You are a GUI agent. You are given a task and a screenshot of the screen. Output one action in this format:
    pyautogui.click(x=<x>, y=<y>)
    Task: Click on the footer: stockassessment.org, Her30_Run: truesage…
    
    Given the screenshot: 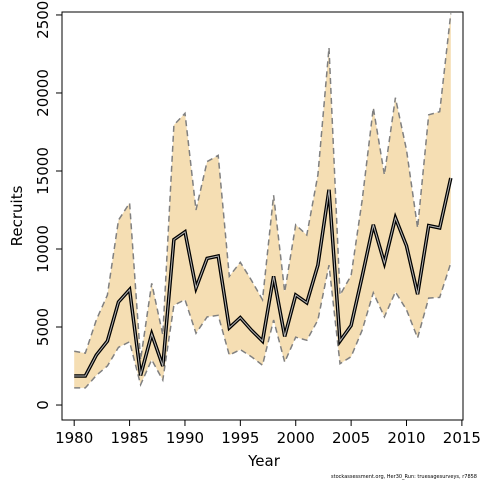 What is the action you would take?
    pyautogui.click(x=404, y=477)
    